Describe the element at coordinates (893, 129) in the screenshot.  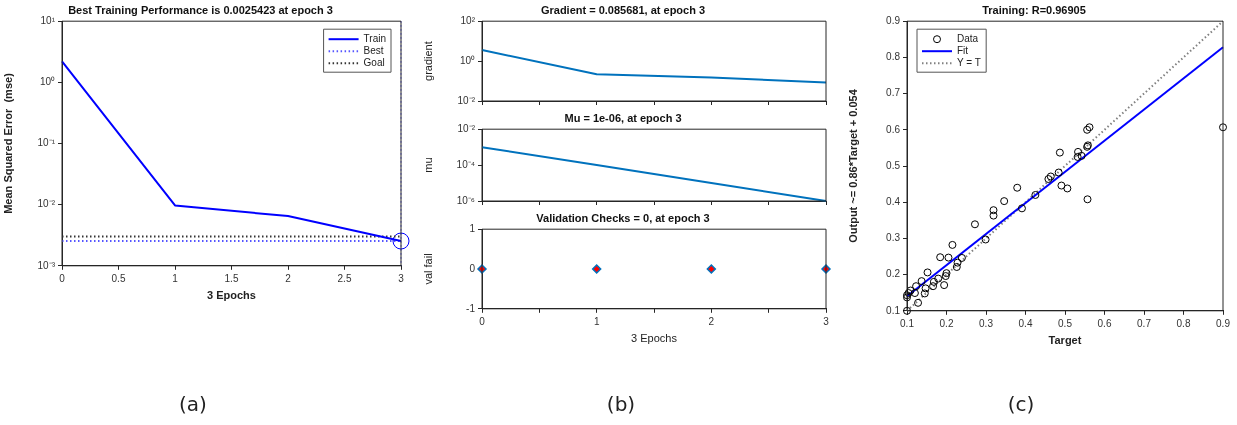
I see `y-tick-label: 0.6` at that location.